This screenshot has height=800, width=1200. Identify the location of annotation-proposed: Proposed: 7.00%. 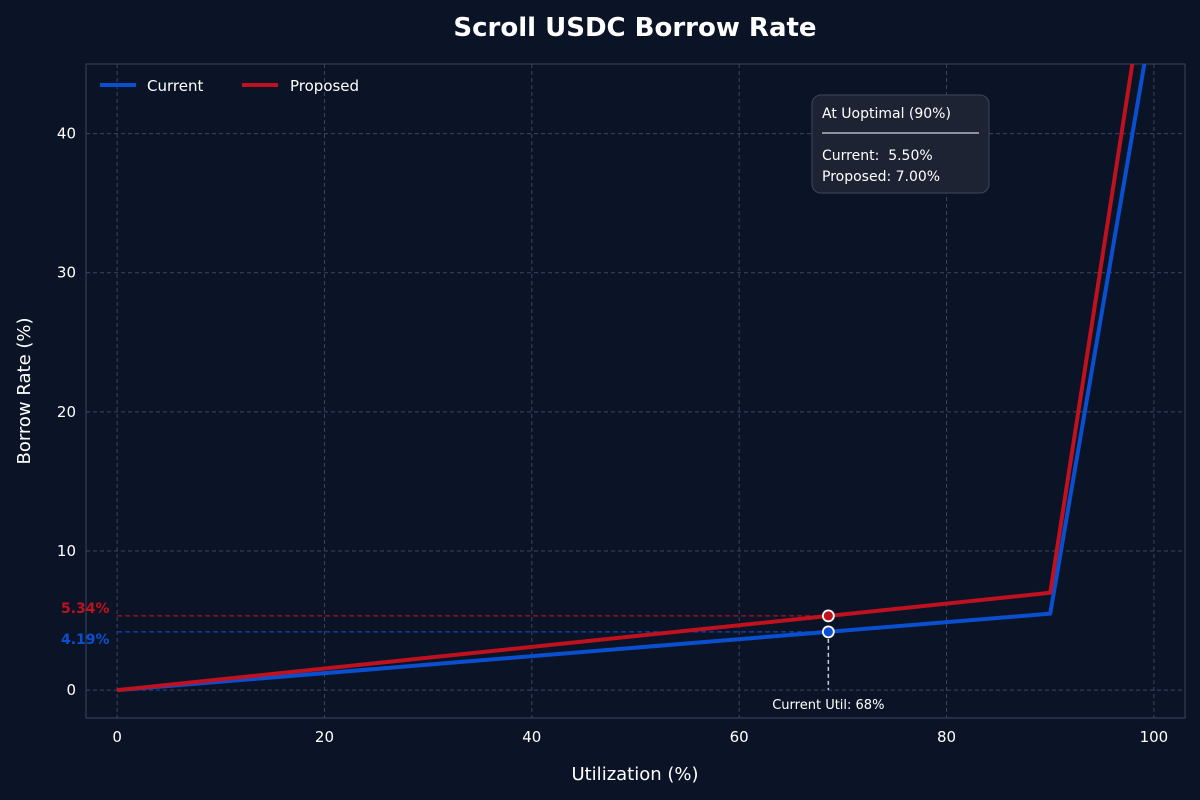
(881, 177).